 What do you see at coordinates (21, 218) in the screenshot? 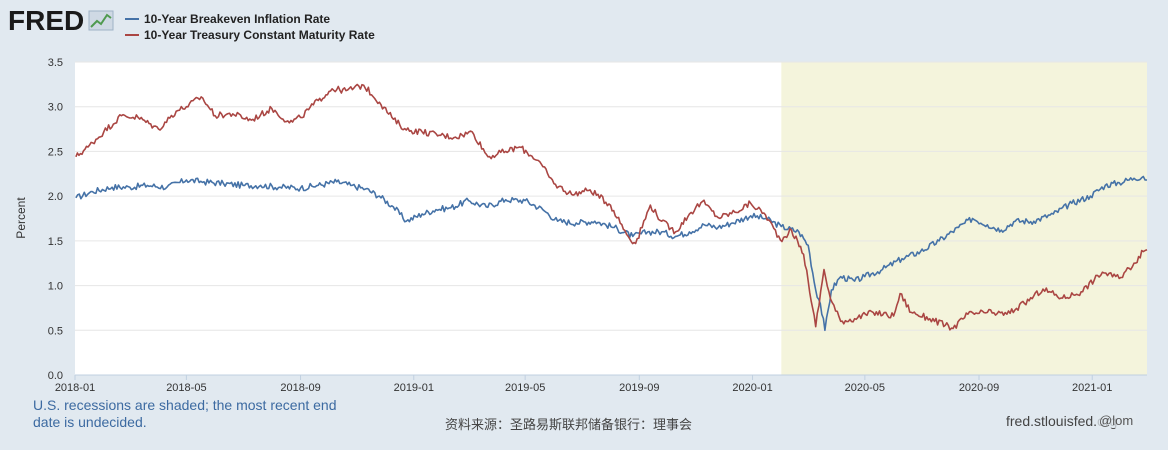
I see `y-axis-label: Percent` at bounding box center [21, 218].